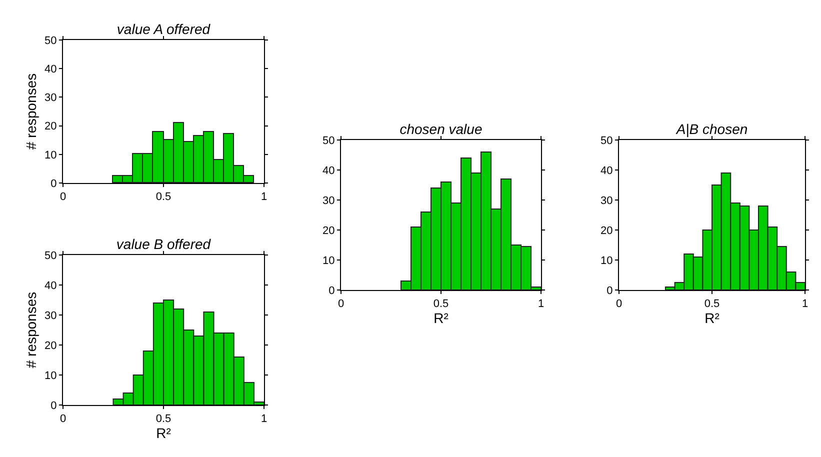  Describe the element at coordinates (164, 29) in the screenshot. I see `chart-title: value A offered` at that location.